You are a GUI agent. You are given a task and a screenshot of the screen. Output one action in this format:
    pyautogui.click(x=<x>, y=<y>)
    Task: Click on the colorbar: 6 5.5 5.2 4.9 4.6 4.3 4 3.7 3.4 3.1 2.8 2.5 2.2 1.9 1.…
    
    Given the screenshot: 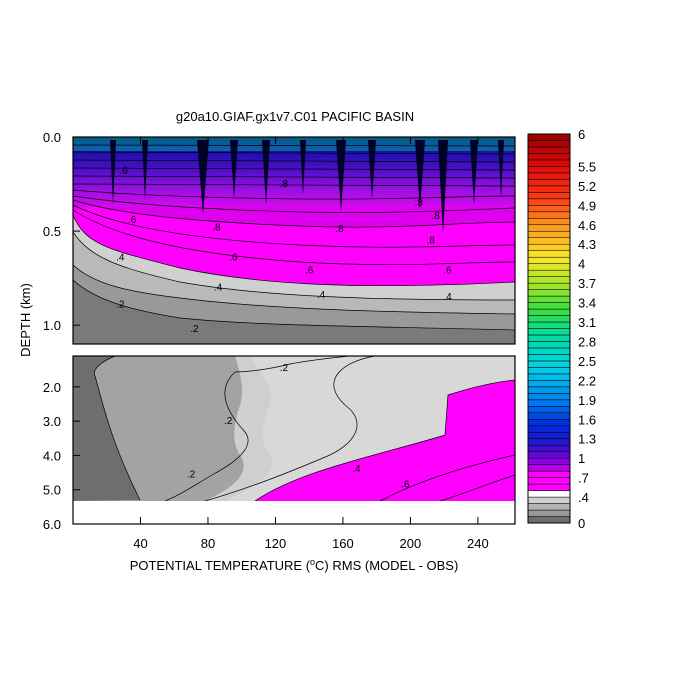 What is the action you would take?
    pyautogui.click(x=561, y=329)
    